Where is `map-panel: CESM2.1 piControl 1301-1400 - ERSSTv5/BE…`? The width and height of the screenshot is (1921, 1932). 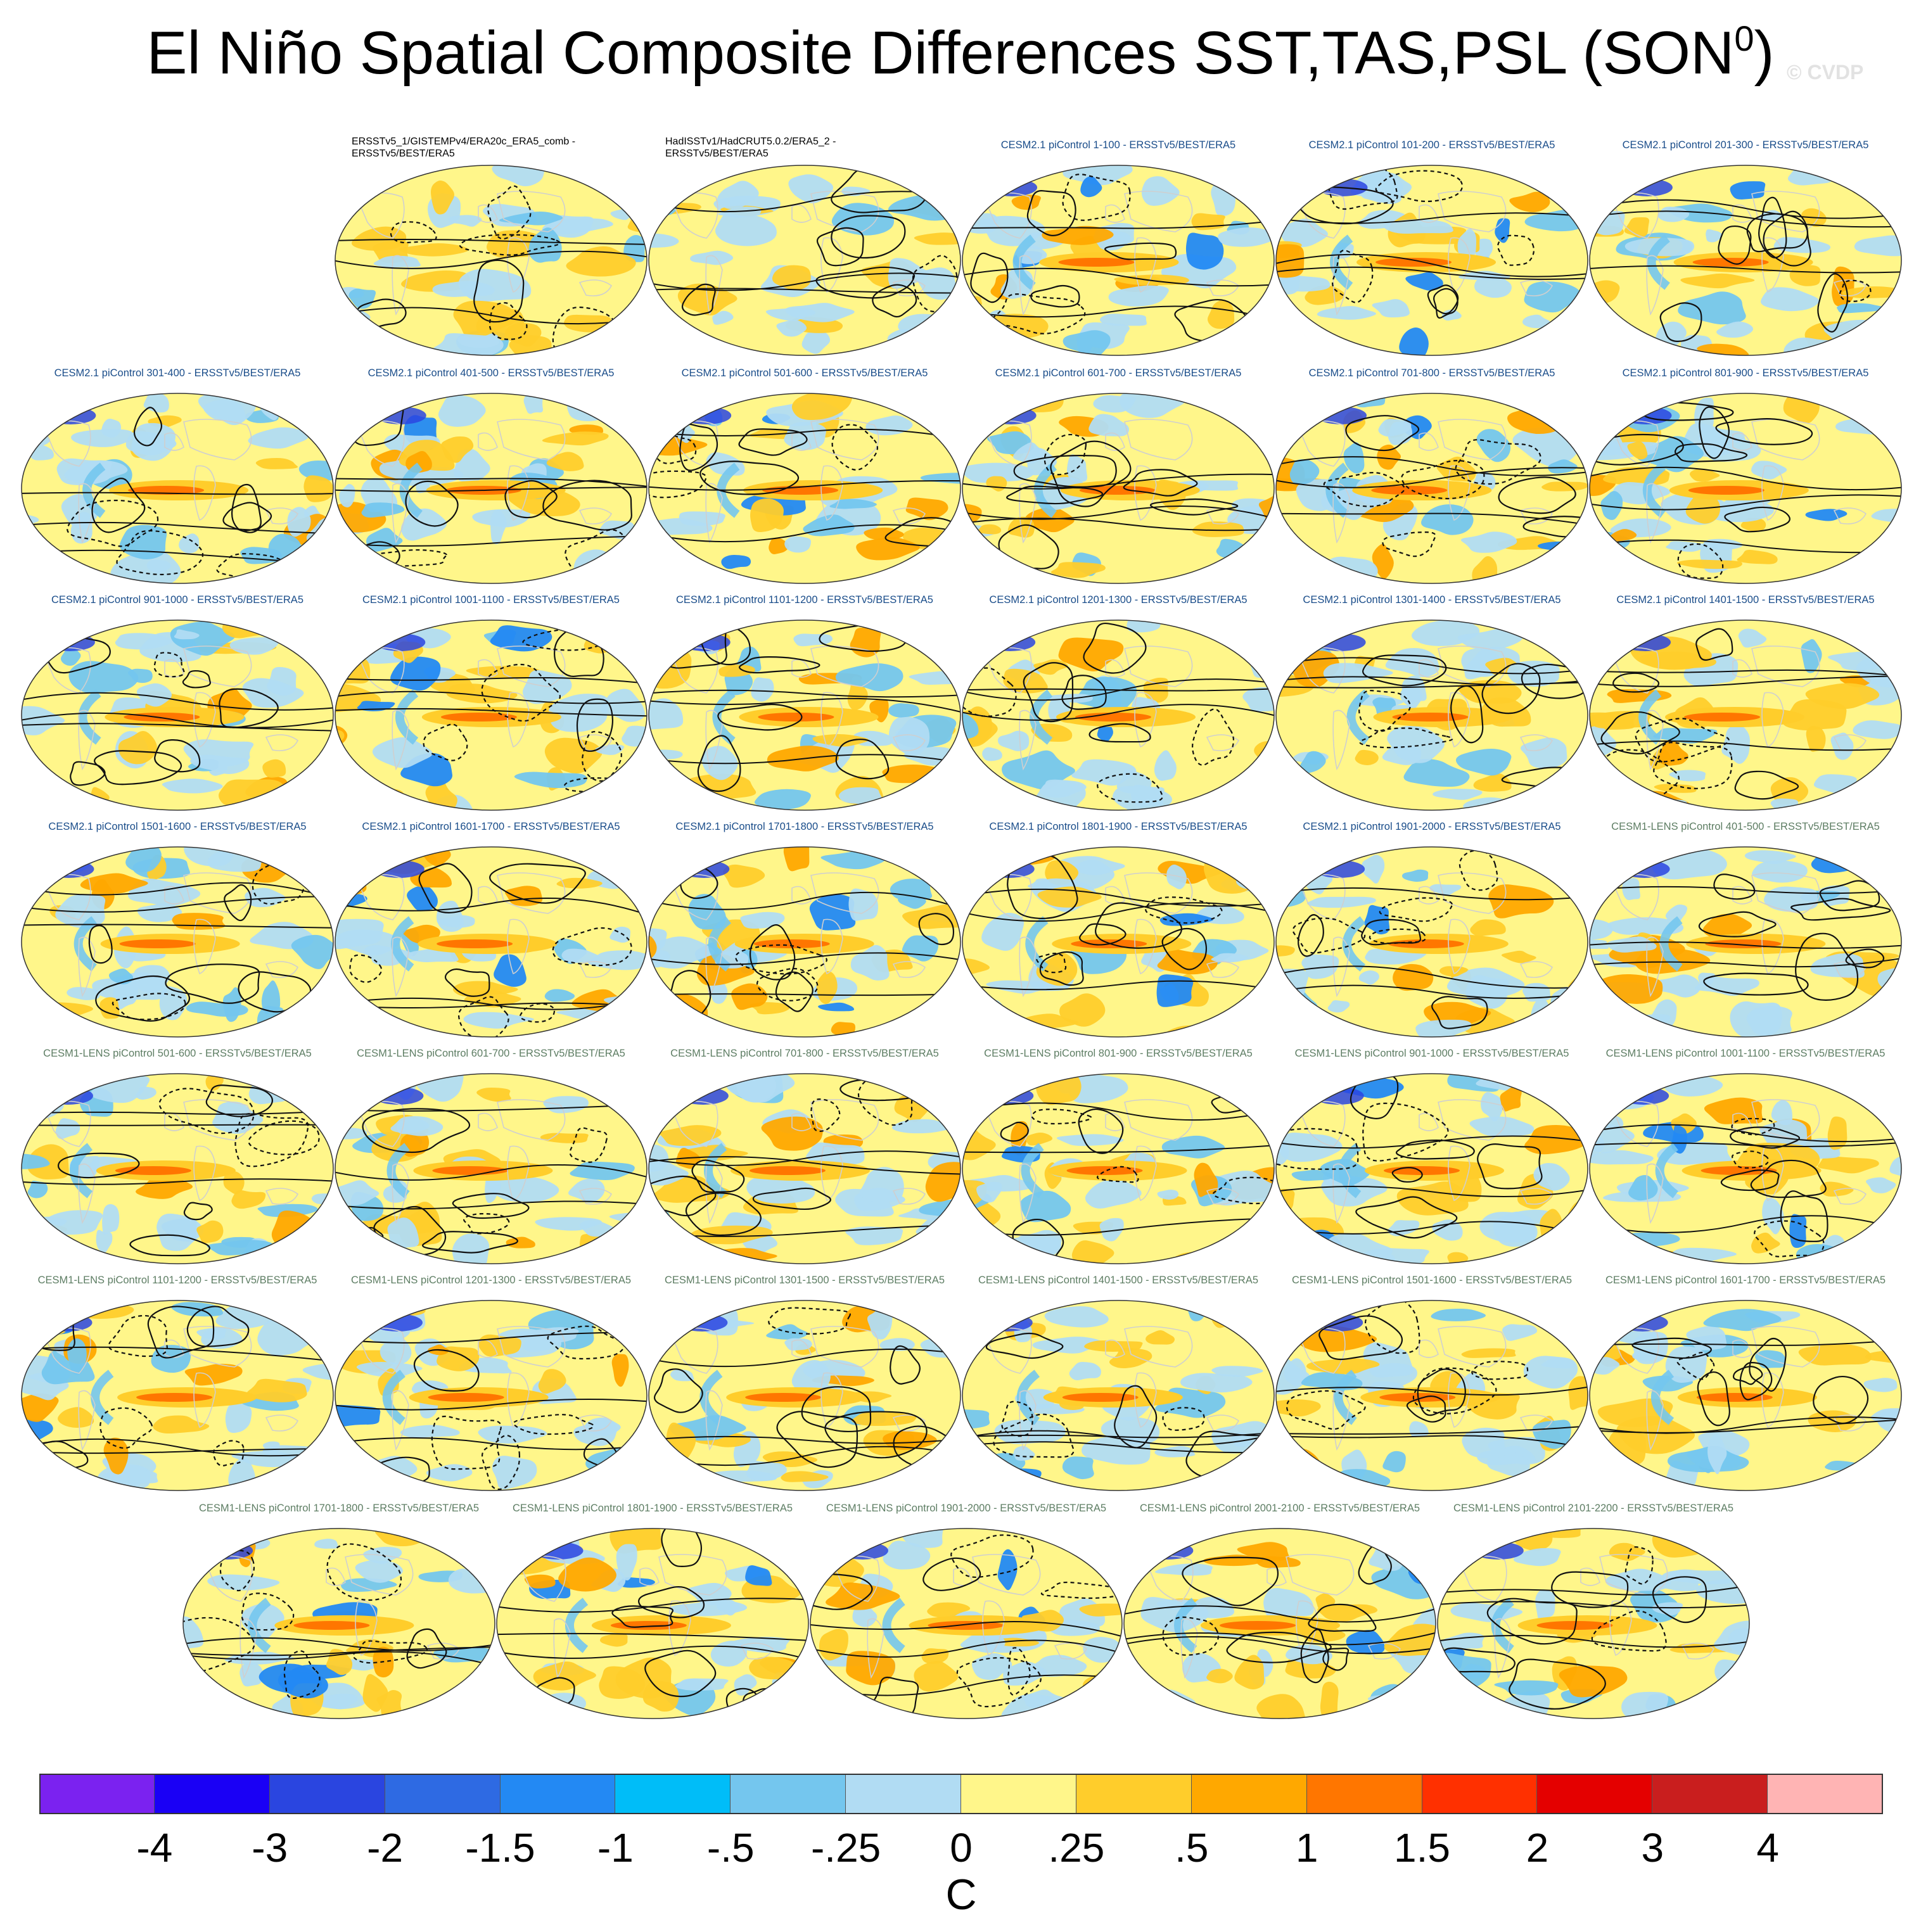
map-panel: CESM2.1 piControl 1301-1400 - ERSSTv5/BE… is located at coordinates (1431, 705).